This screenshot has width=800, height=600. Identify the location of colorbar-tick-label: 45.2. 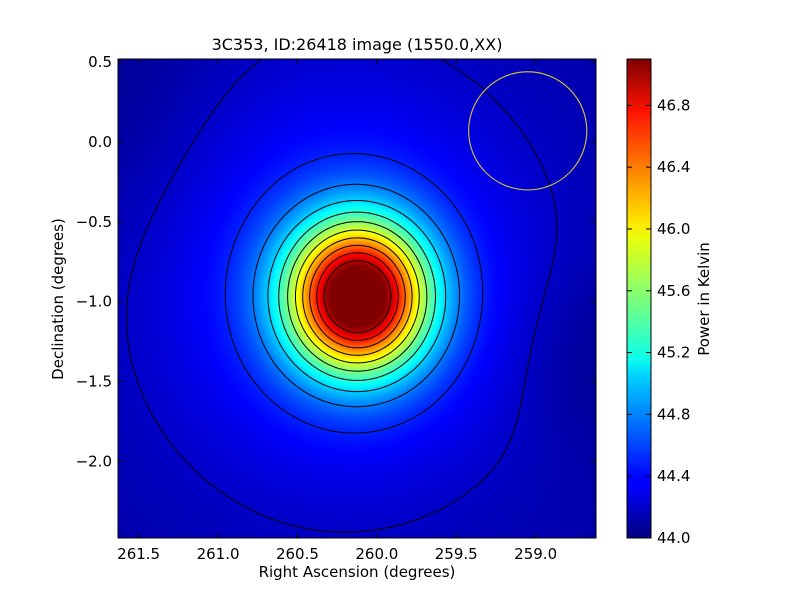
(673, 353).